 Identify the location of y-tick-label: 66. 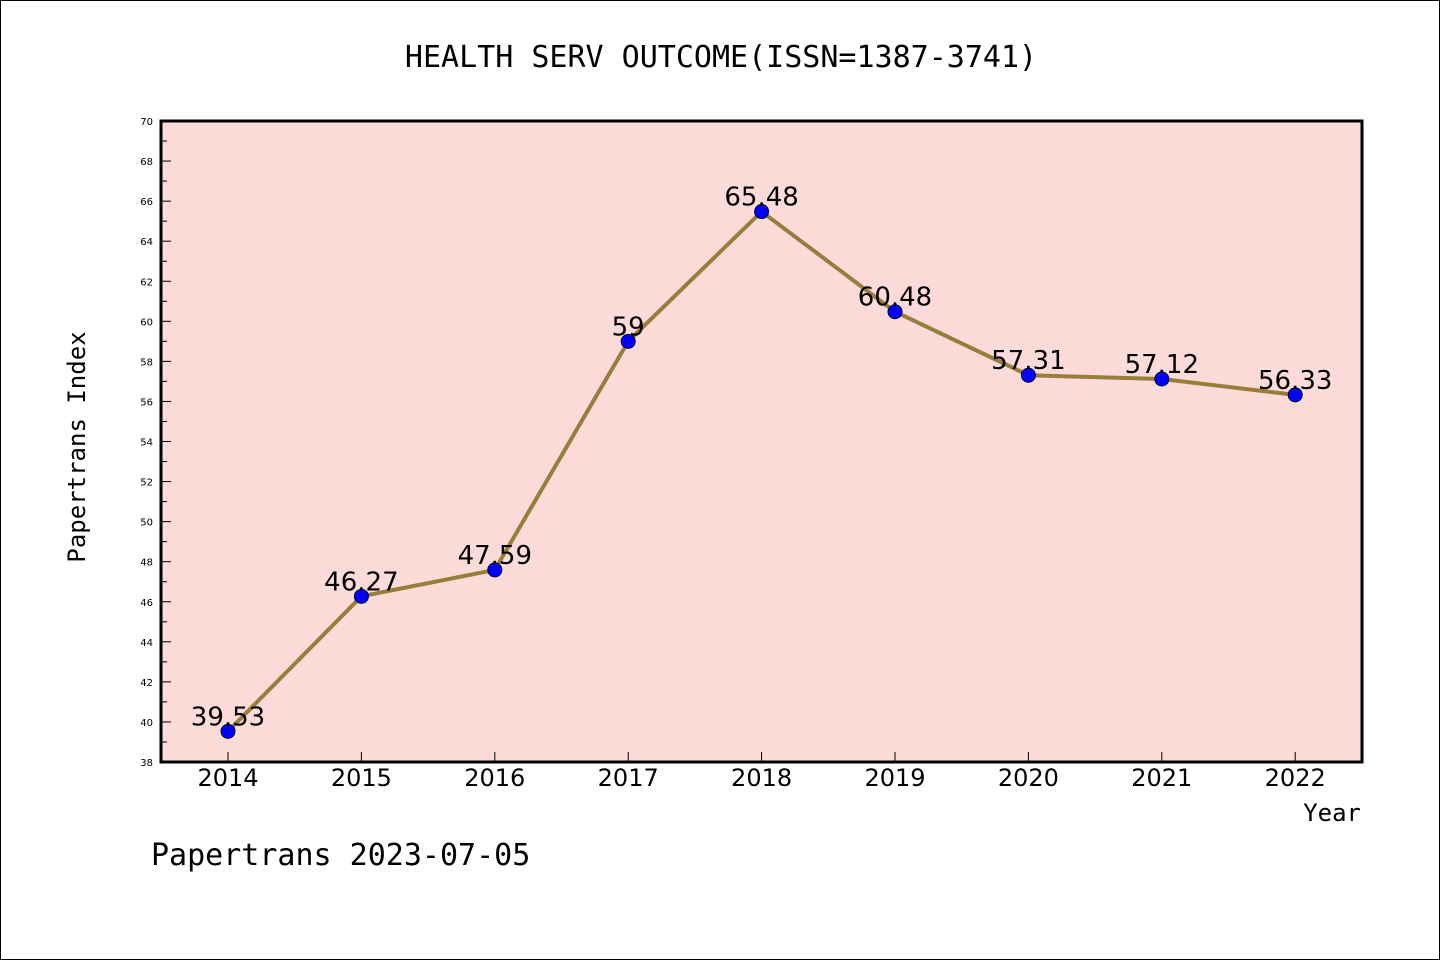
(146, 202).